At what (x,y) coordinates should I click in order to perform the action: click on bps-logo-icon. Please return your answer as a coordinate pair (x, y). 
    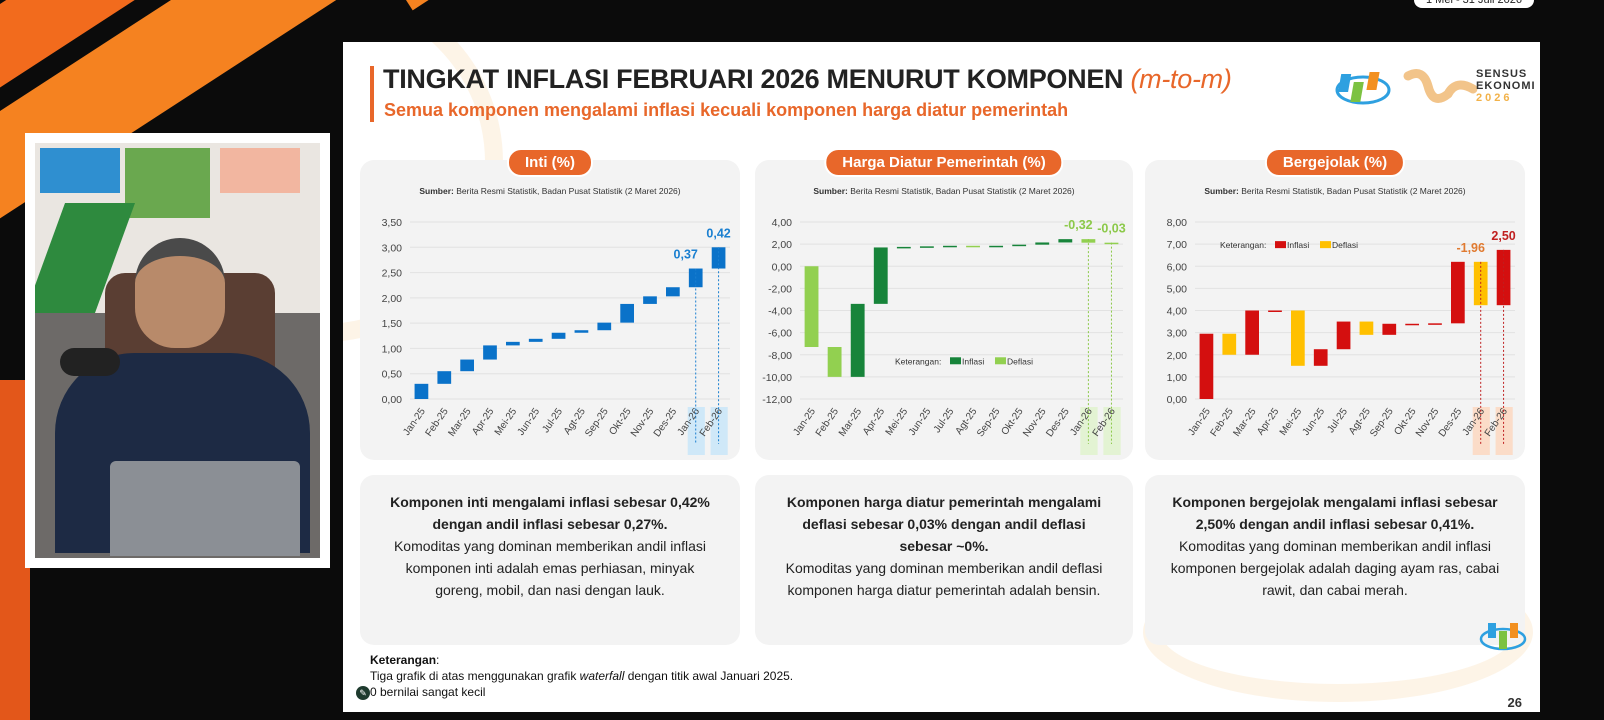
    Looking at the image, I should click on (1406, 87).